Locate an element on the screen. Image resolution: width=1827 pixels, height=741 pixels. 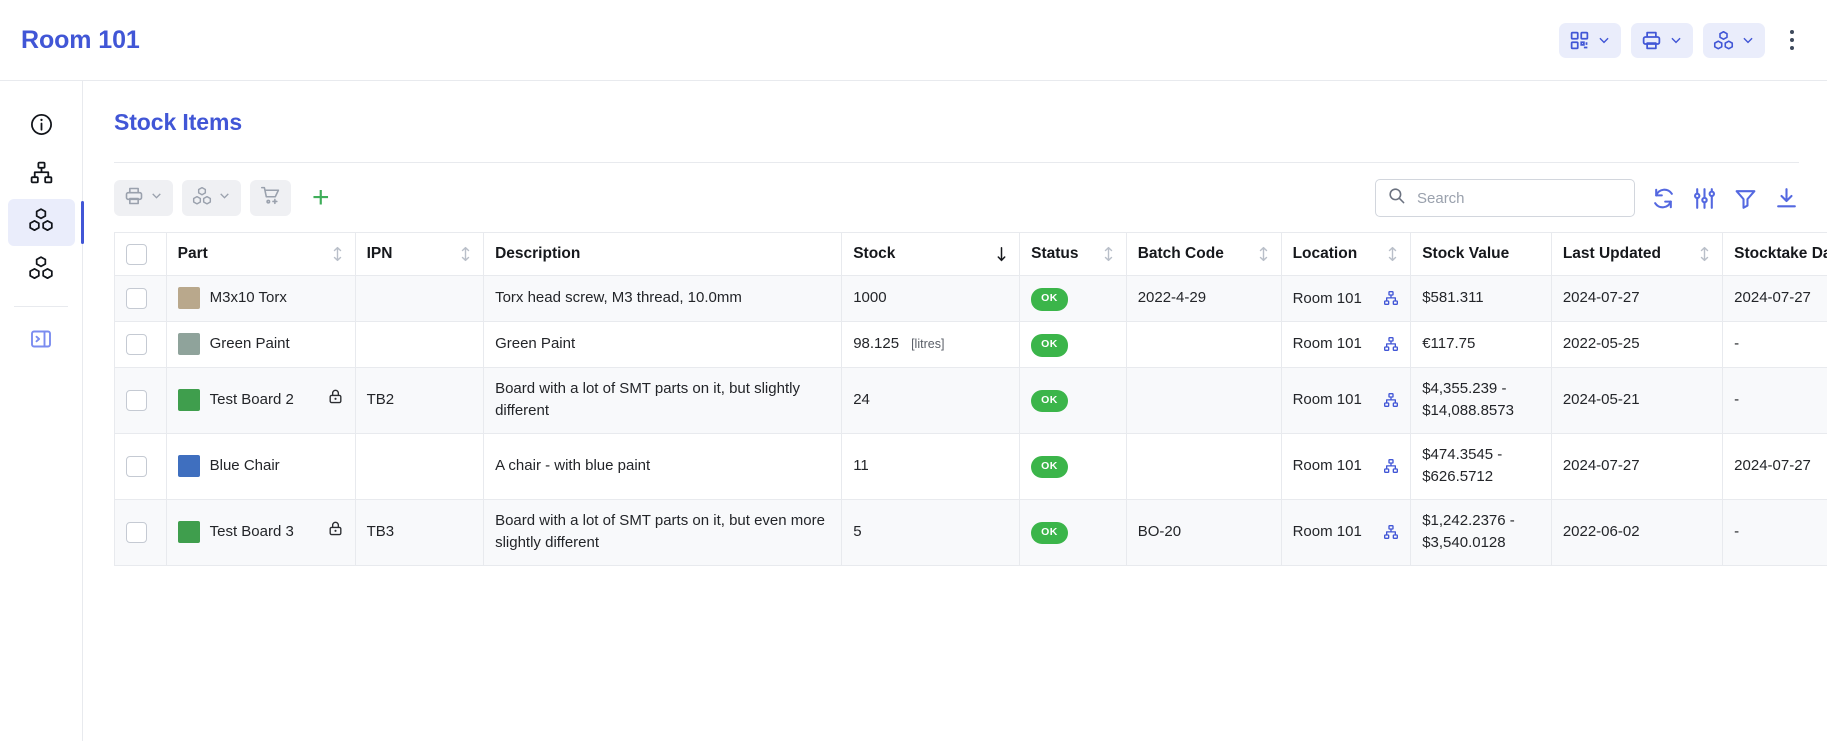
column-header-select is located at coordinates (140, 254).